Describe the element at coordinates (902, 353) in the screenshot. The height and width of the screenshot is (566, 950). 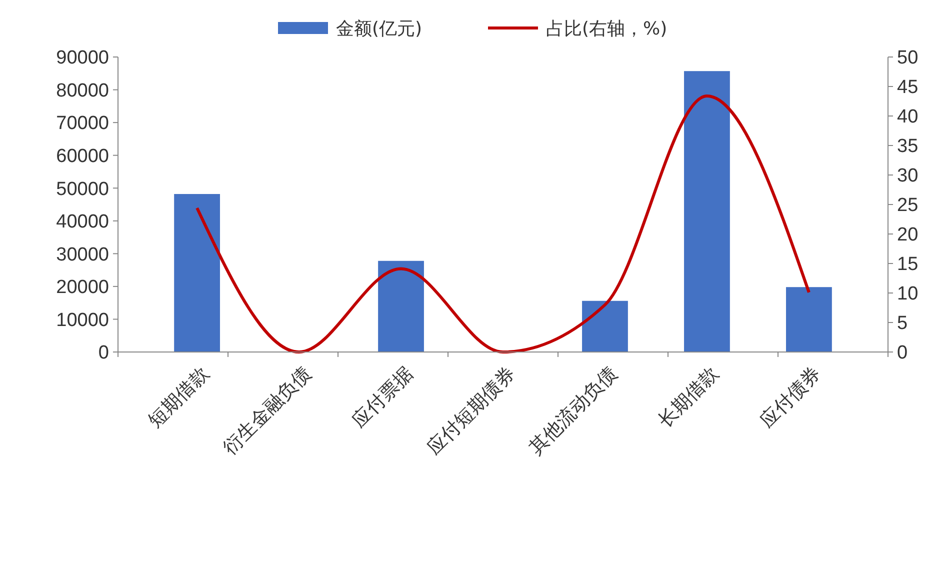
I see `y2-tick-label: 0` at that location.